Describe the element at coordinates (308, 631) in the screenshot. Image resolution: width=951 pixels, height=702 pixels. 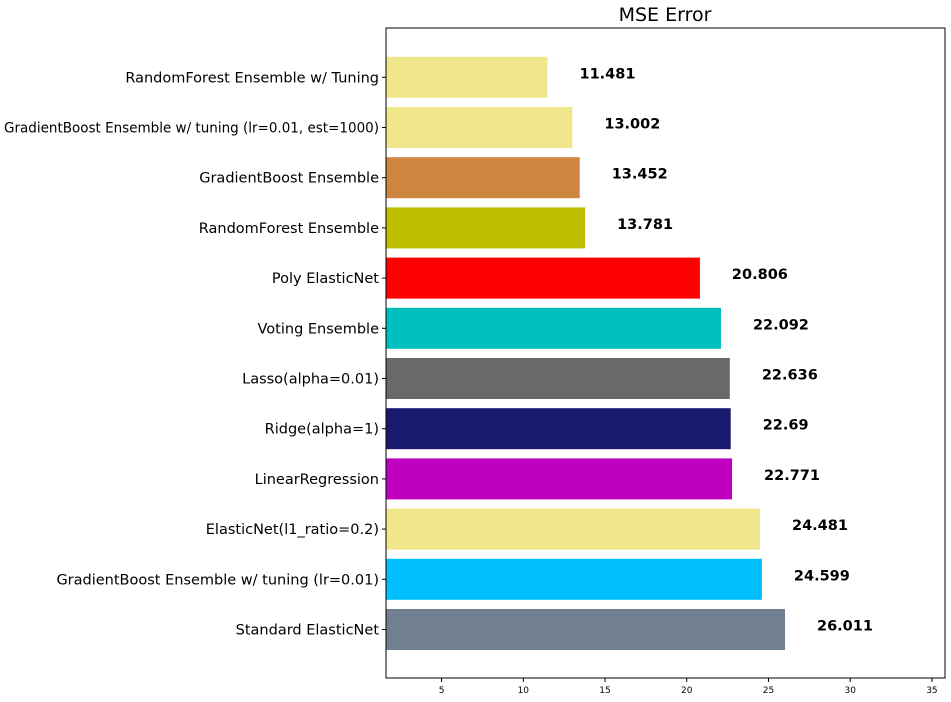
I see `y-tick-label: Standard ElasticNet` at that location.